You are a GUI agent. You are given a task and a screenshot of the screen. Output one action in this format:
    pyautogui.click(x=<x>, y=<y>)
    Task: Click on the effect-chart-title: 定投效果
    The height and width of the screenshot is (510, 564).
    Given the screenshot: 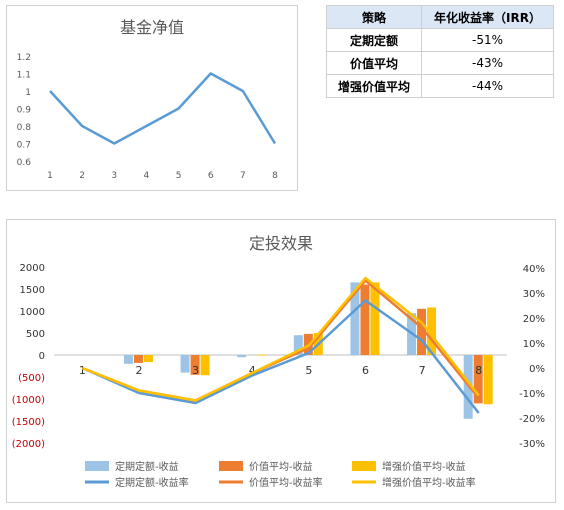 What is the action you would take?
    pyautogui.click(x=280, y=243)
    